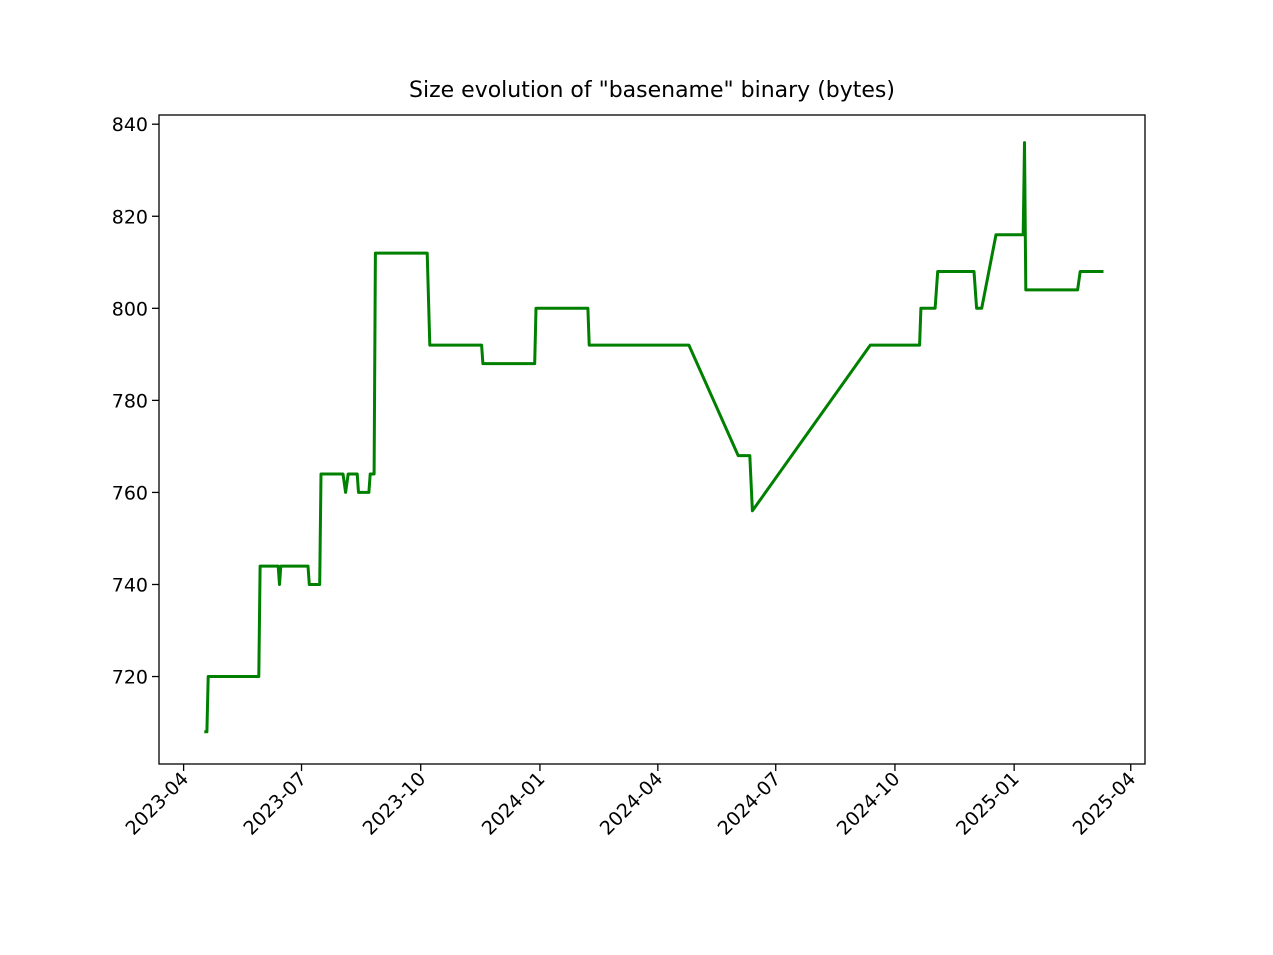 Image resolution: width=1273 pixels, height=955 pixels. What do you see at coordinates (130, 493) in the screenshot?
I see `y-tick-label: 760` at bounding box center [130, 493].